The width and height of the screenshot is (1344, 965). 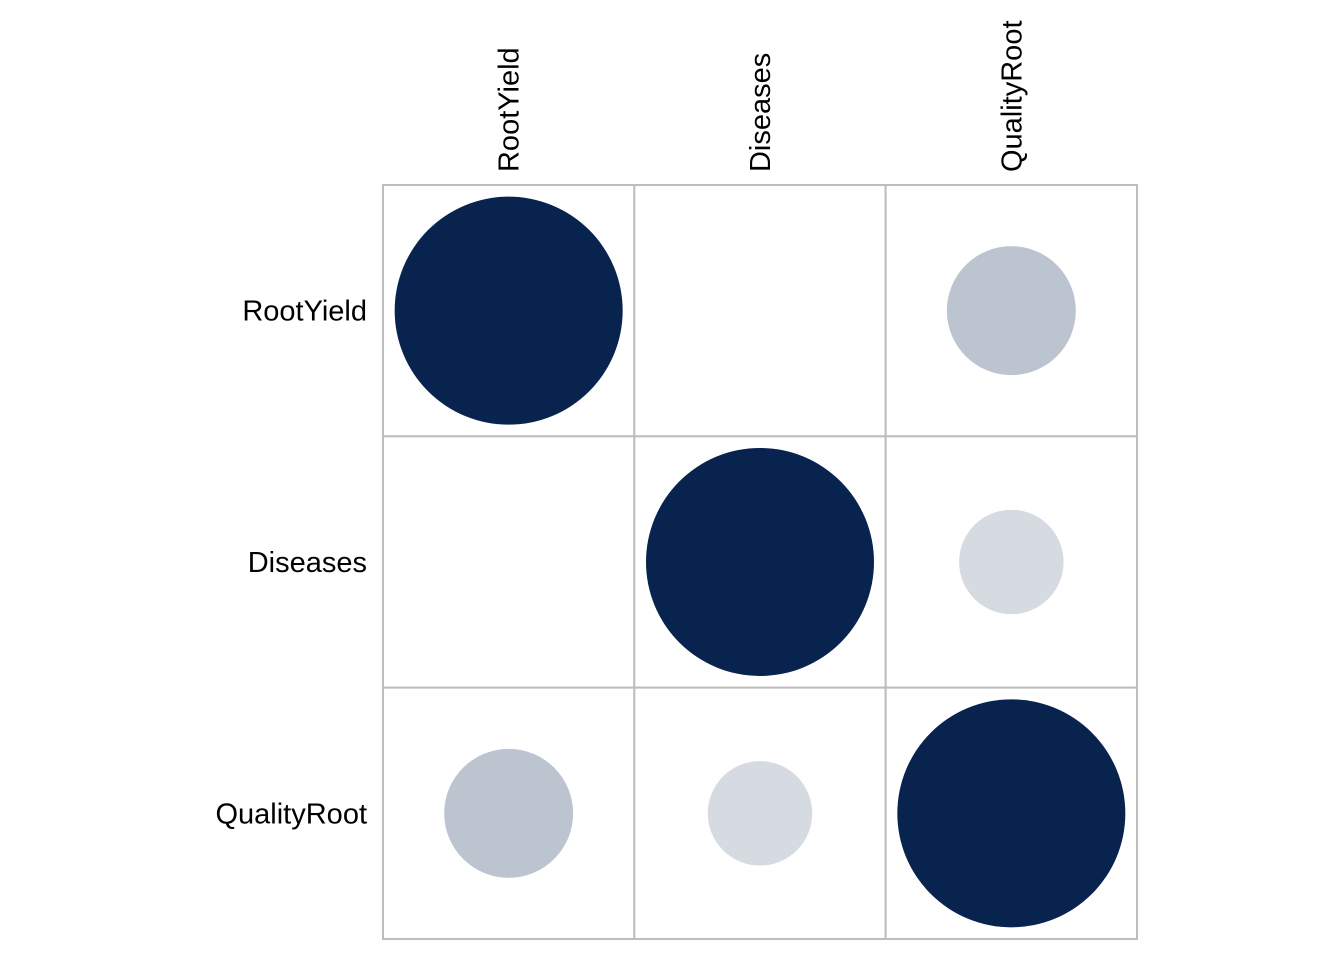 What do you see at coordinates (1011, 311) in the screenshot?
I see `corr-circle-RootYield-QualityRoot` at bounding box center [1011, 311].